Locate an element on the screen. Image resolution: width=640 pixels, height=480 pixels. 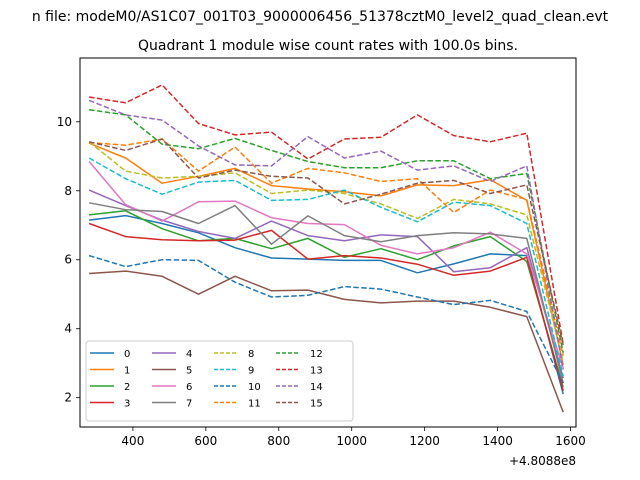
x-tick-label: 1000 is located at coordinates (351, 441).